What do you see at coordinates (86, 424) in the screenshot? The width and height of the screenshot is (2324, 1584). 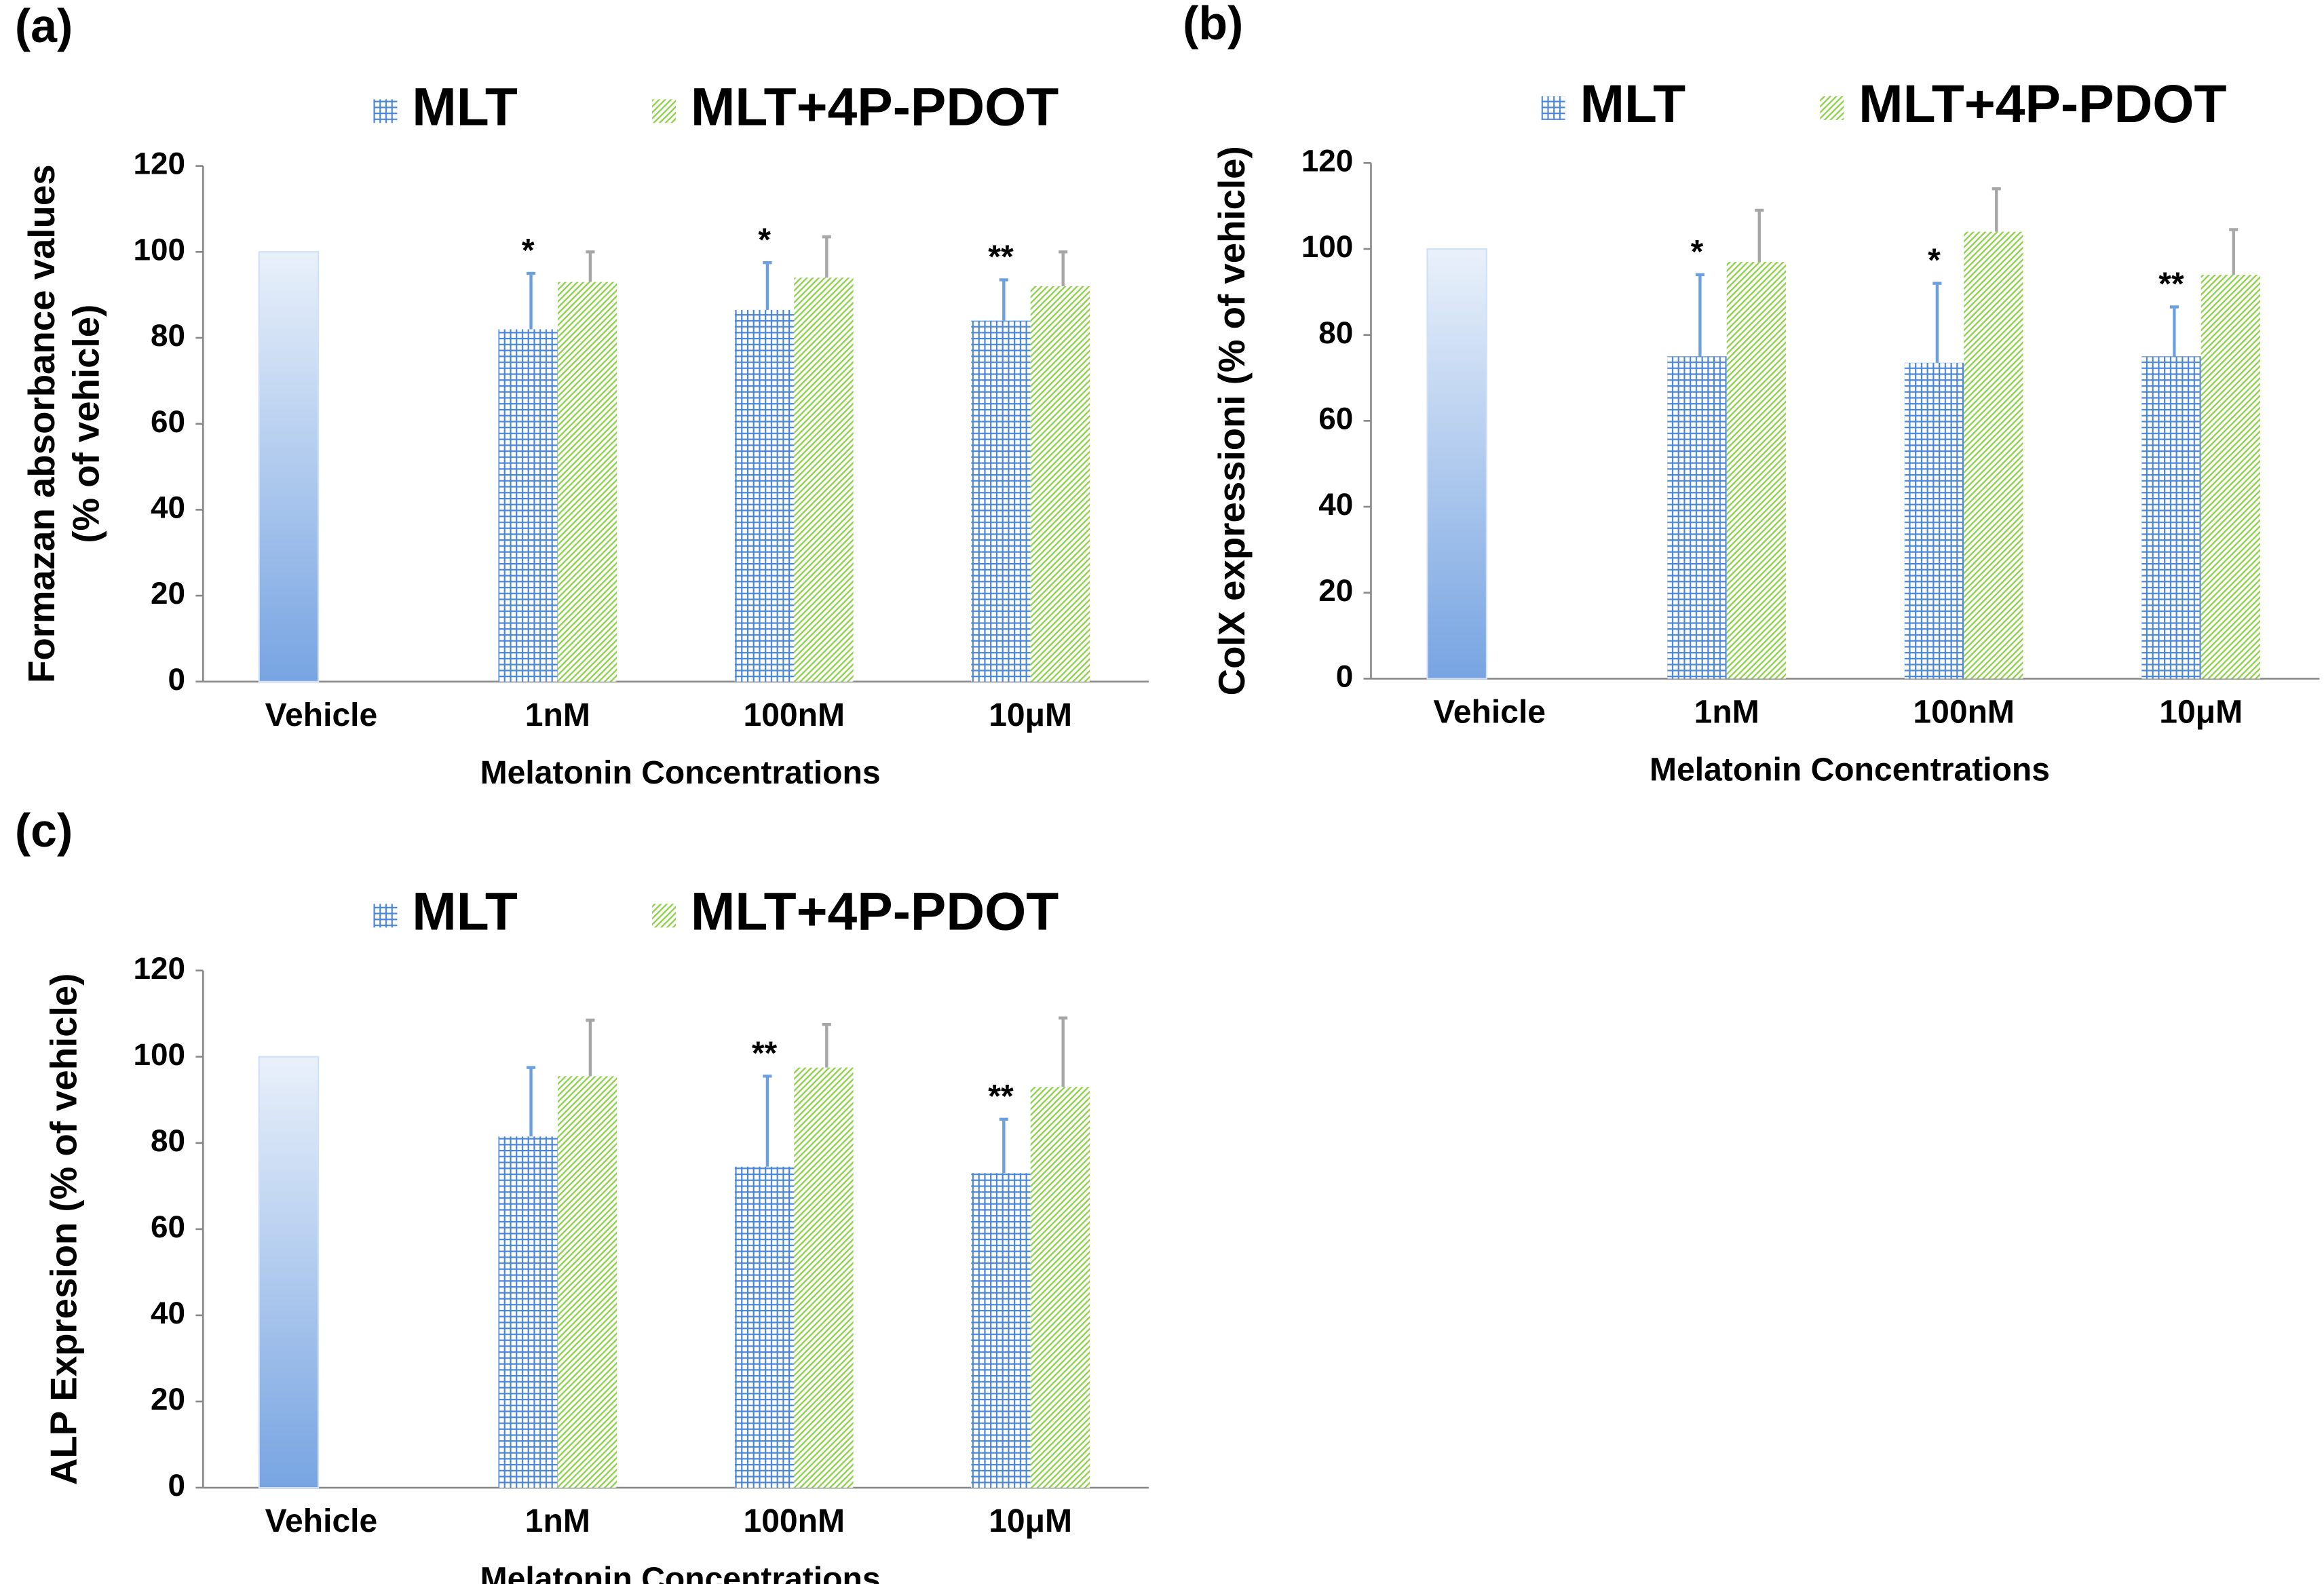 I see `y-axis-title: (% of vehicle)` at bounding box center [86, 424].